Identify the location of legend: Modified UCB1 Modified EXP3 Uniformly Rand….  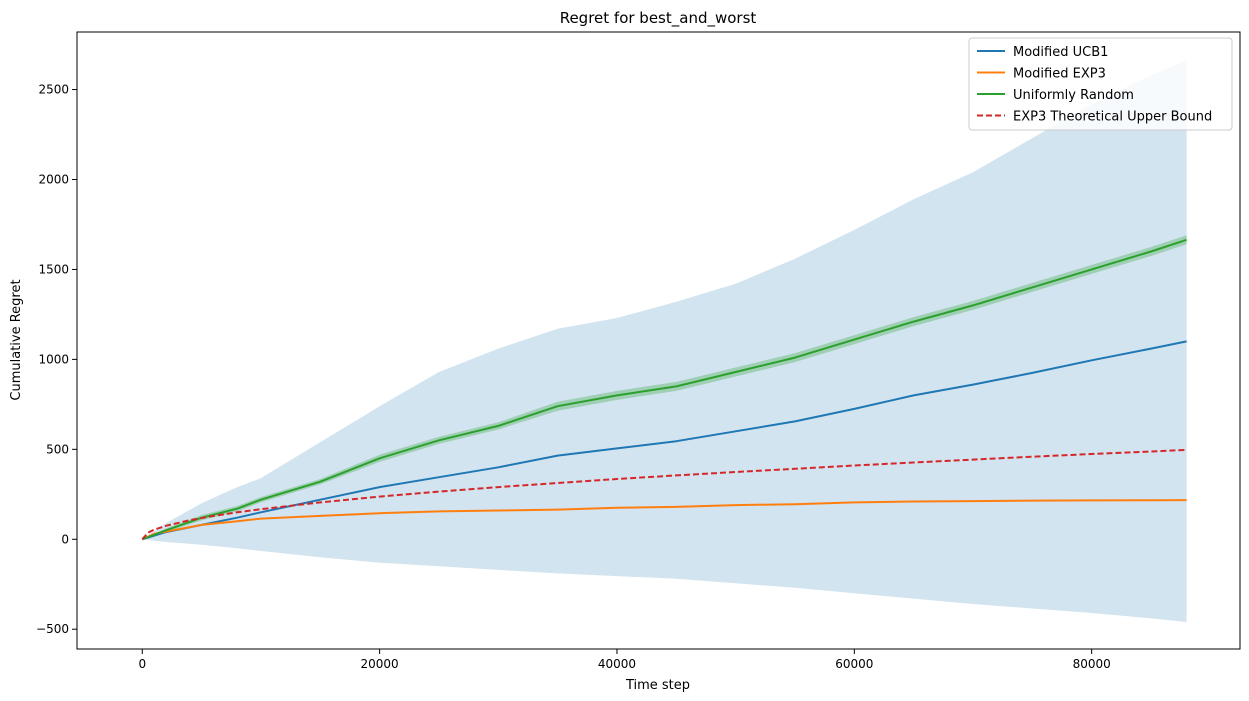
(1100, 84).